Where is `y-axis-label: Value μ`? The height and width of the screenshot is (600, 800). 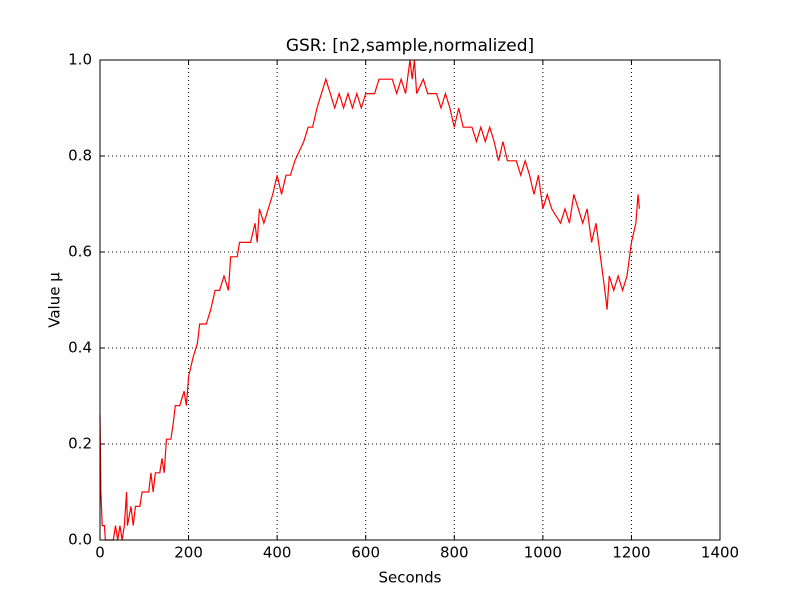 y-axis-label: Value μ is located at coordinates (55, 300).